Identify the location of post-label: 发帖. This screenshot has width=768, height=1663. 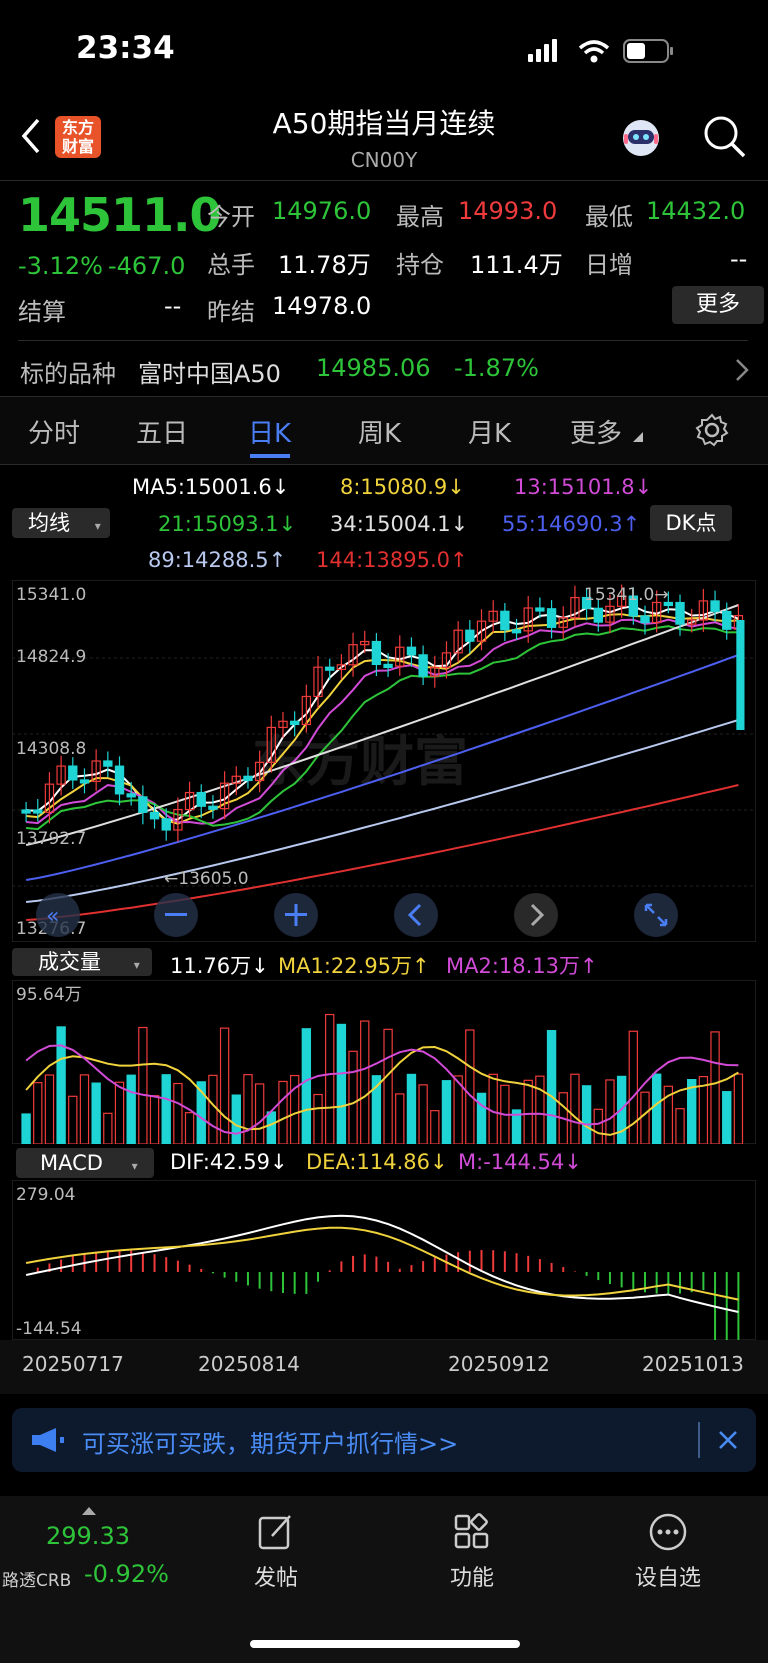
(275, 1578).